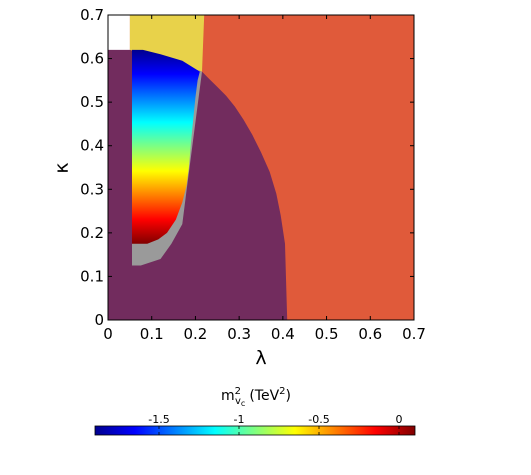  Describe the element at coordinates (92, 146) in the screenshot. I see `y-tick-label: 0.4` at that location.